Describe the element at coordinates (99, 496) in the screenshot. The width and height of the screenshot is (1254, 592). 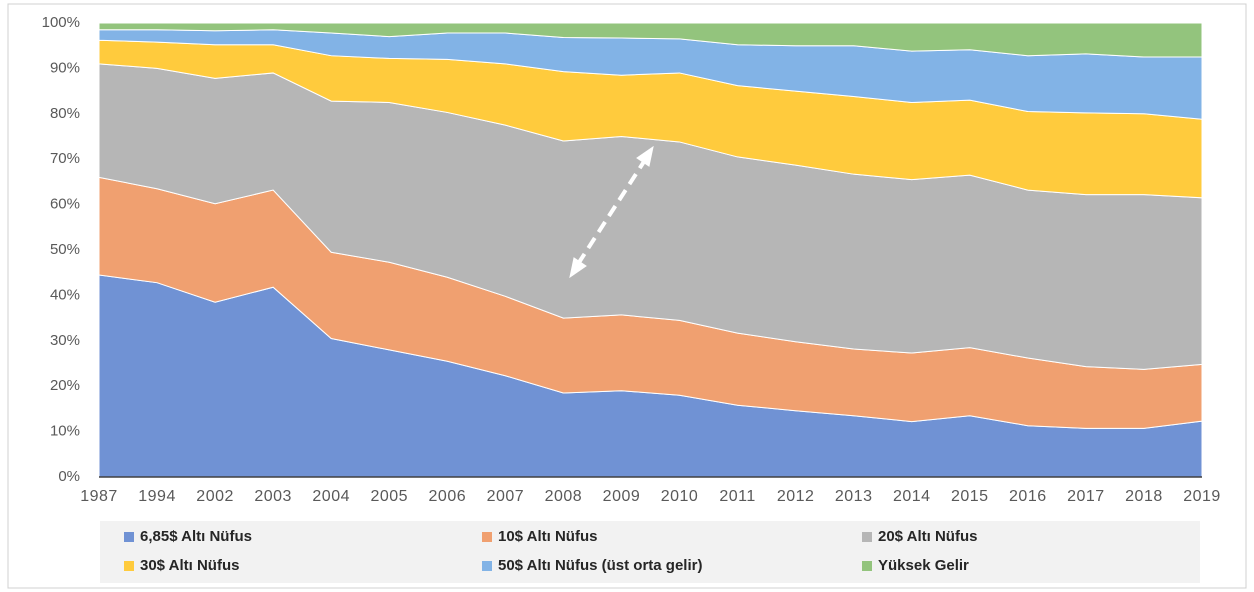
I see `x-tick-label: 1987` at that location.